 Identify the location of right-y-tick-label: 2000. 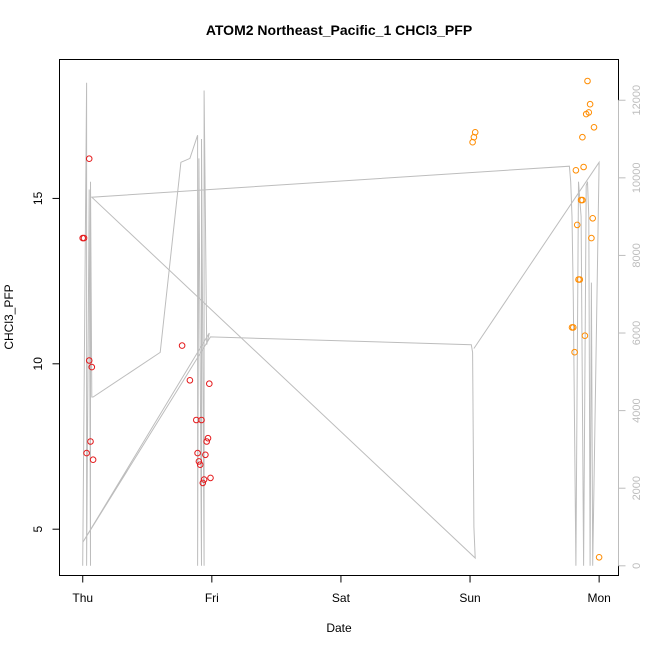
(637, 488).